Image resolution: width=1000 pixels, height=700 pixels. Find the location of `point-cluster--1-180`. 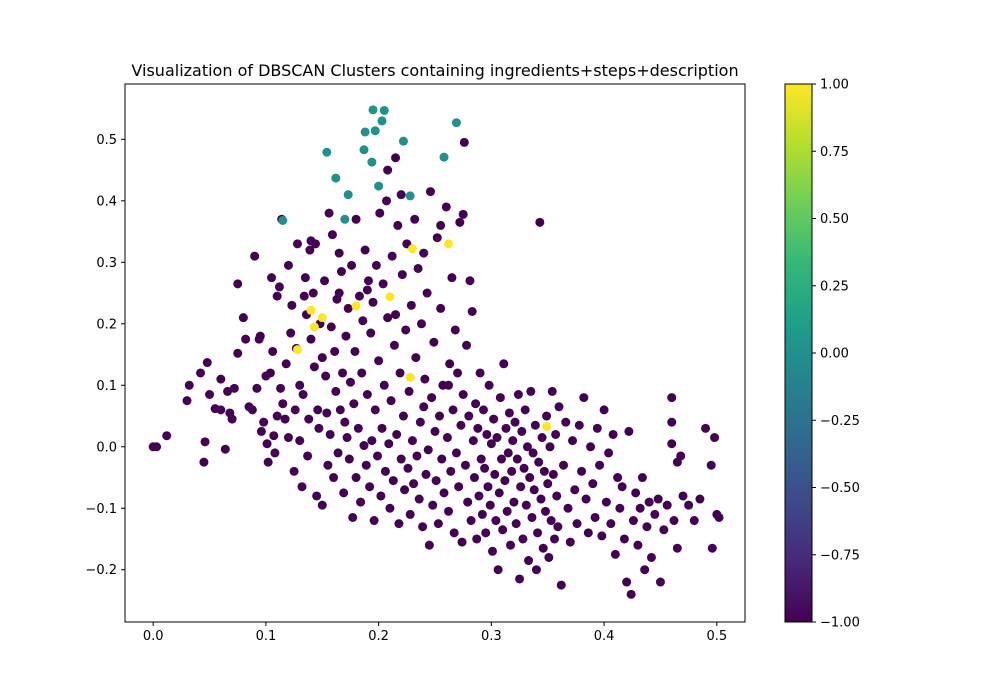

point-cluster--1-180 is located at coordinates (444, 493).